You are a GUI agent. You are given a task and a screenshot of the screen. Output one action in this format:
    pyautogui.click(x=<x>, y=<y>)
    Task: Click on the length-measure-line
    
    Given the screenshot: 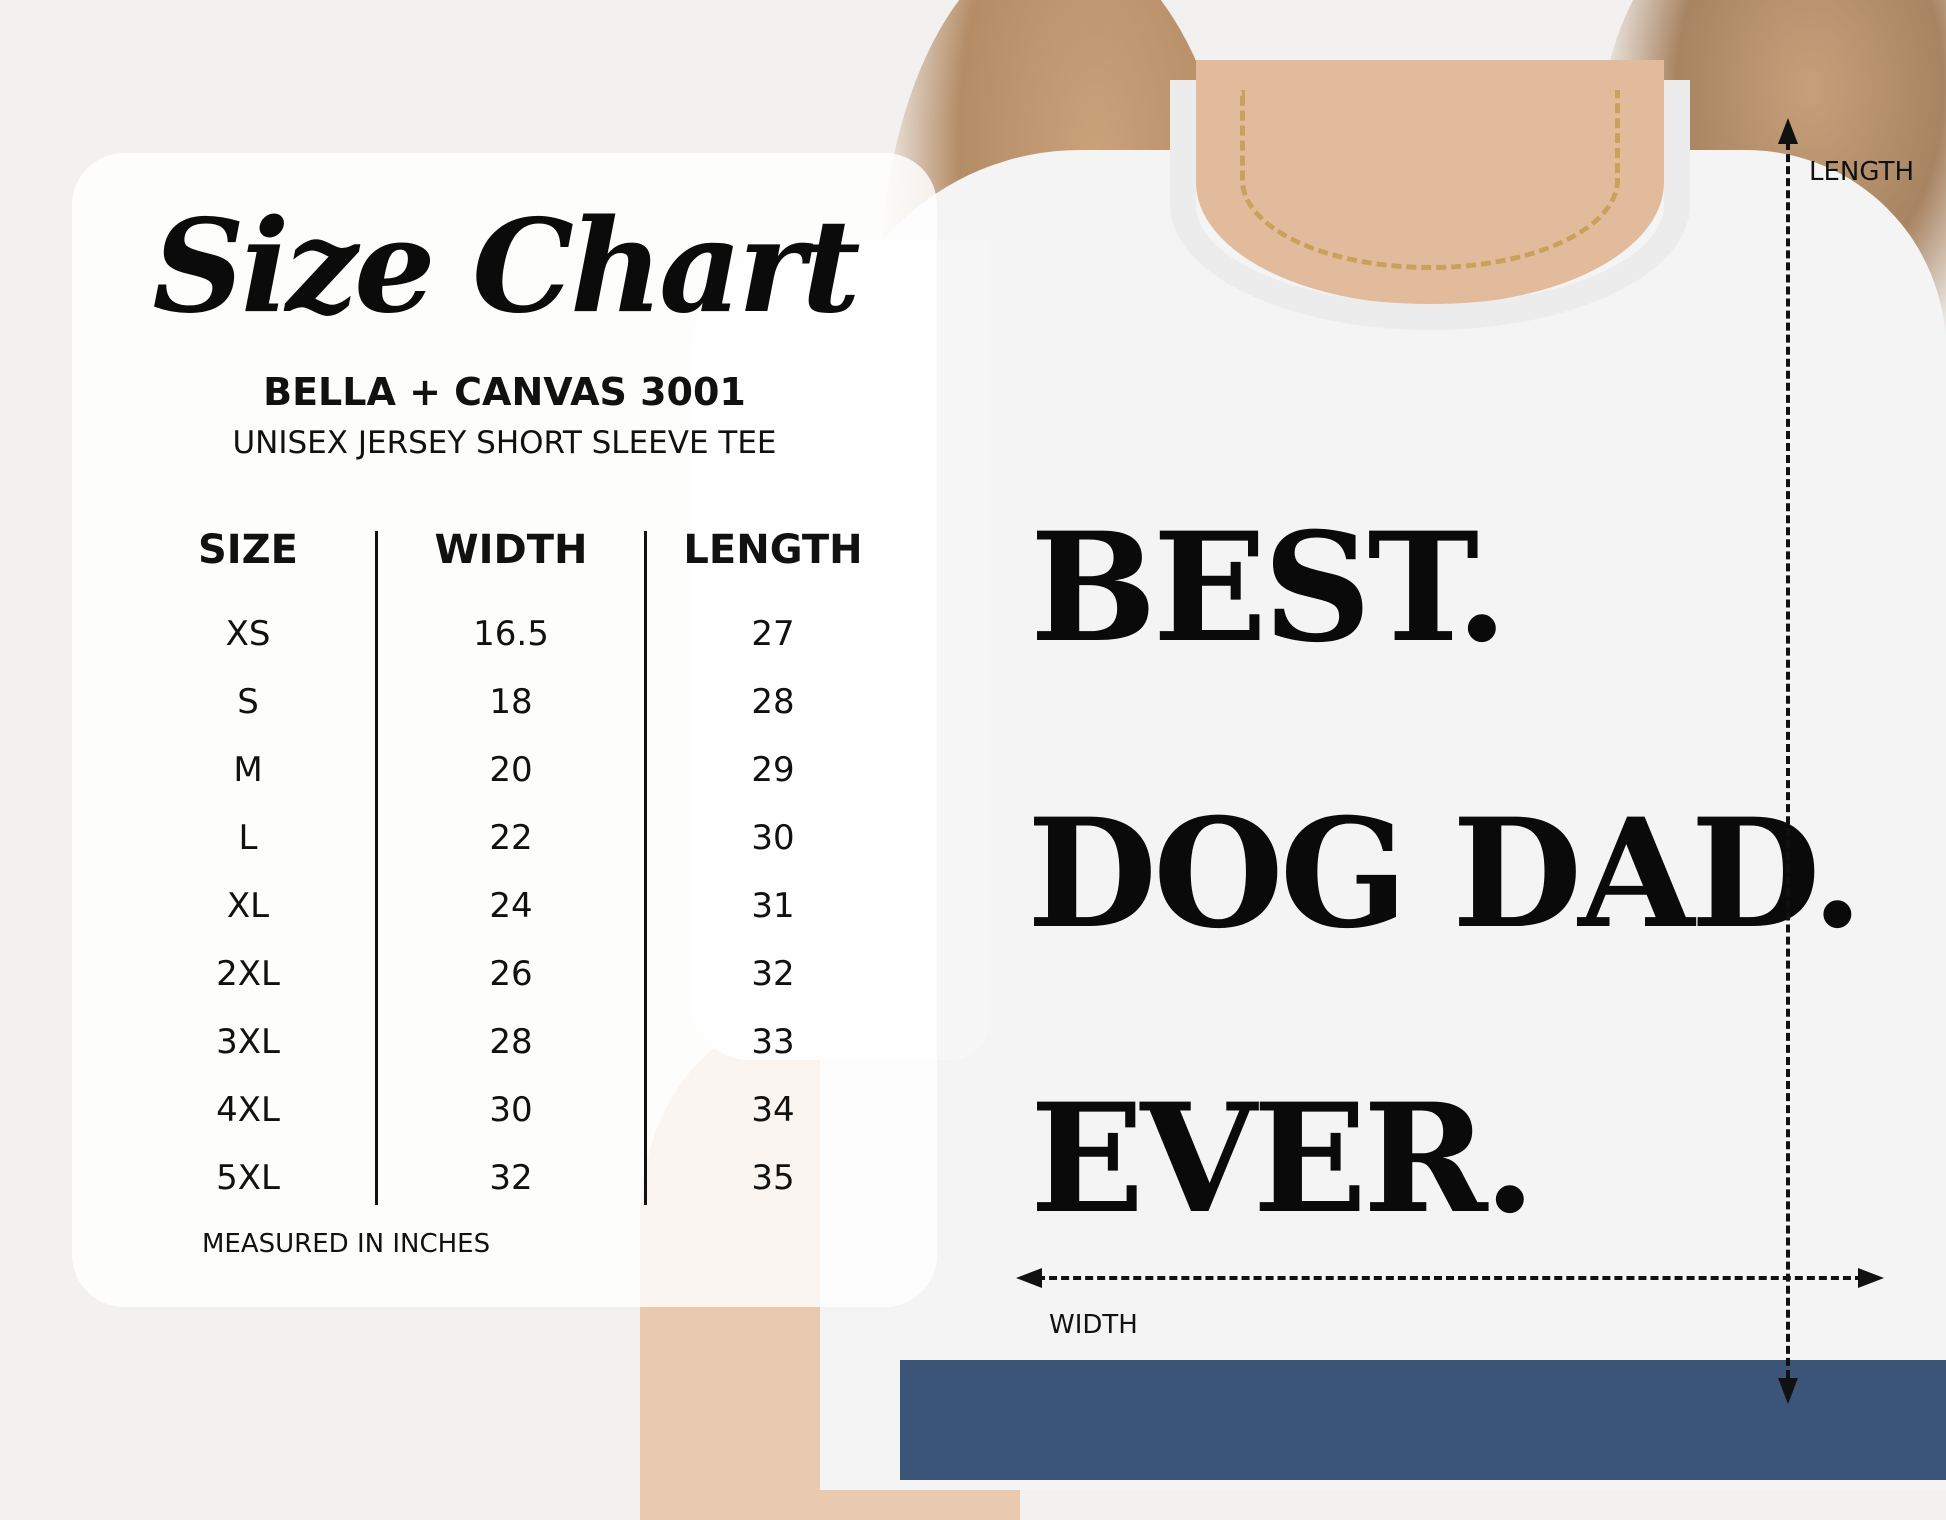 What is the action you would take?
    pyautogui.click(x=1788, y=760)
    